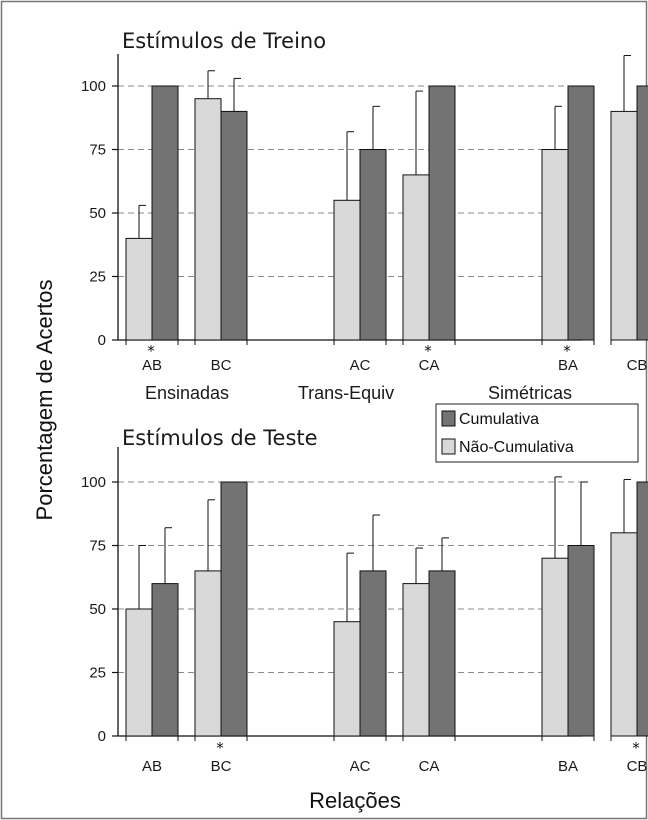 The image size is (648, 820). I want to click on legend-swatch-cumulativa, so click(448, 418).